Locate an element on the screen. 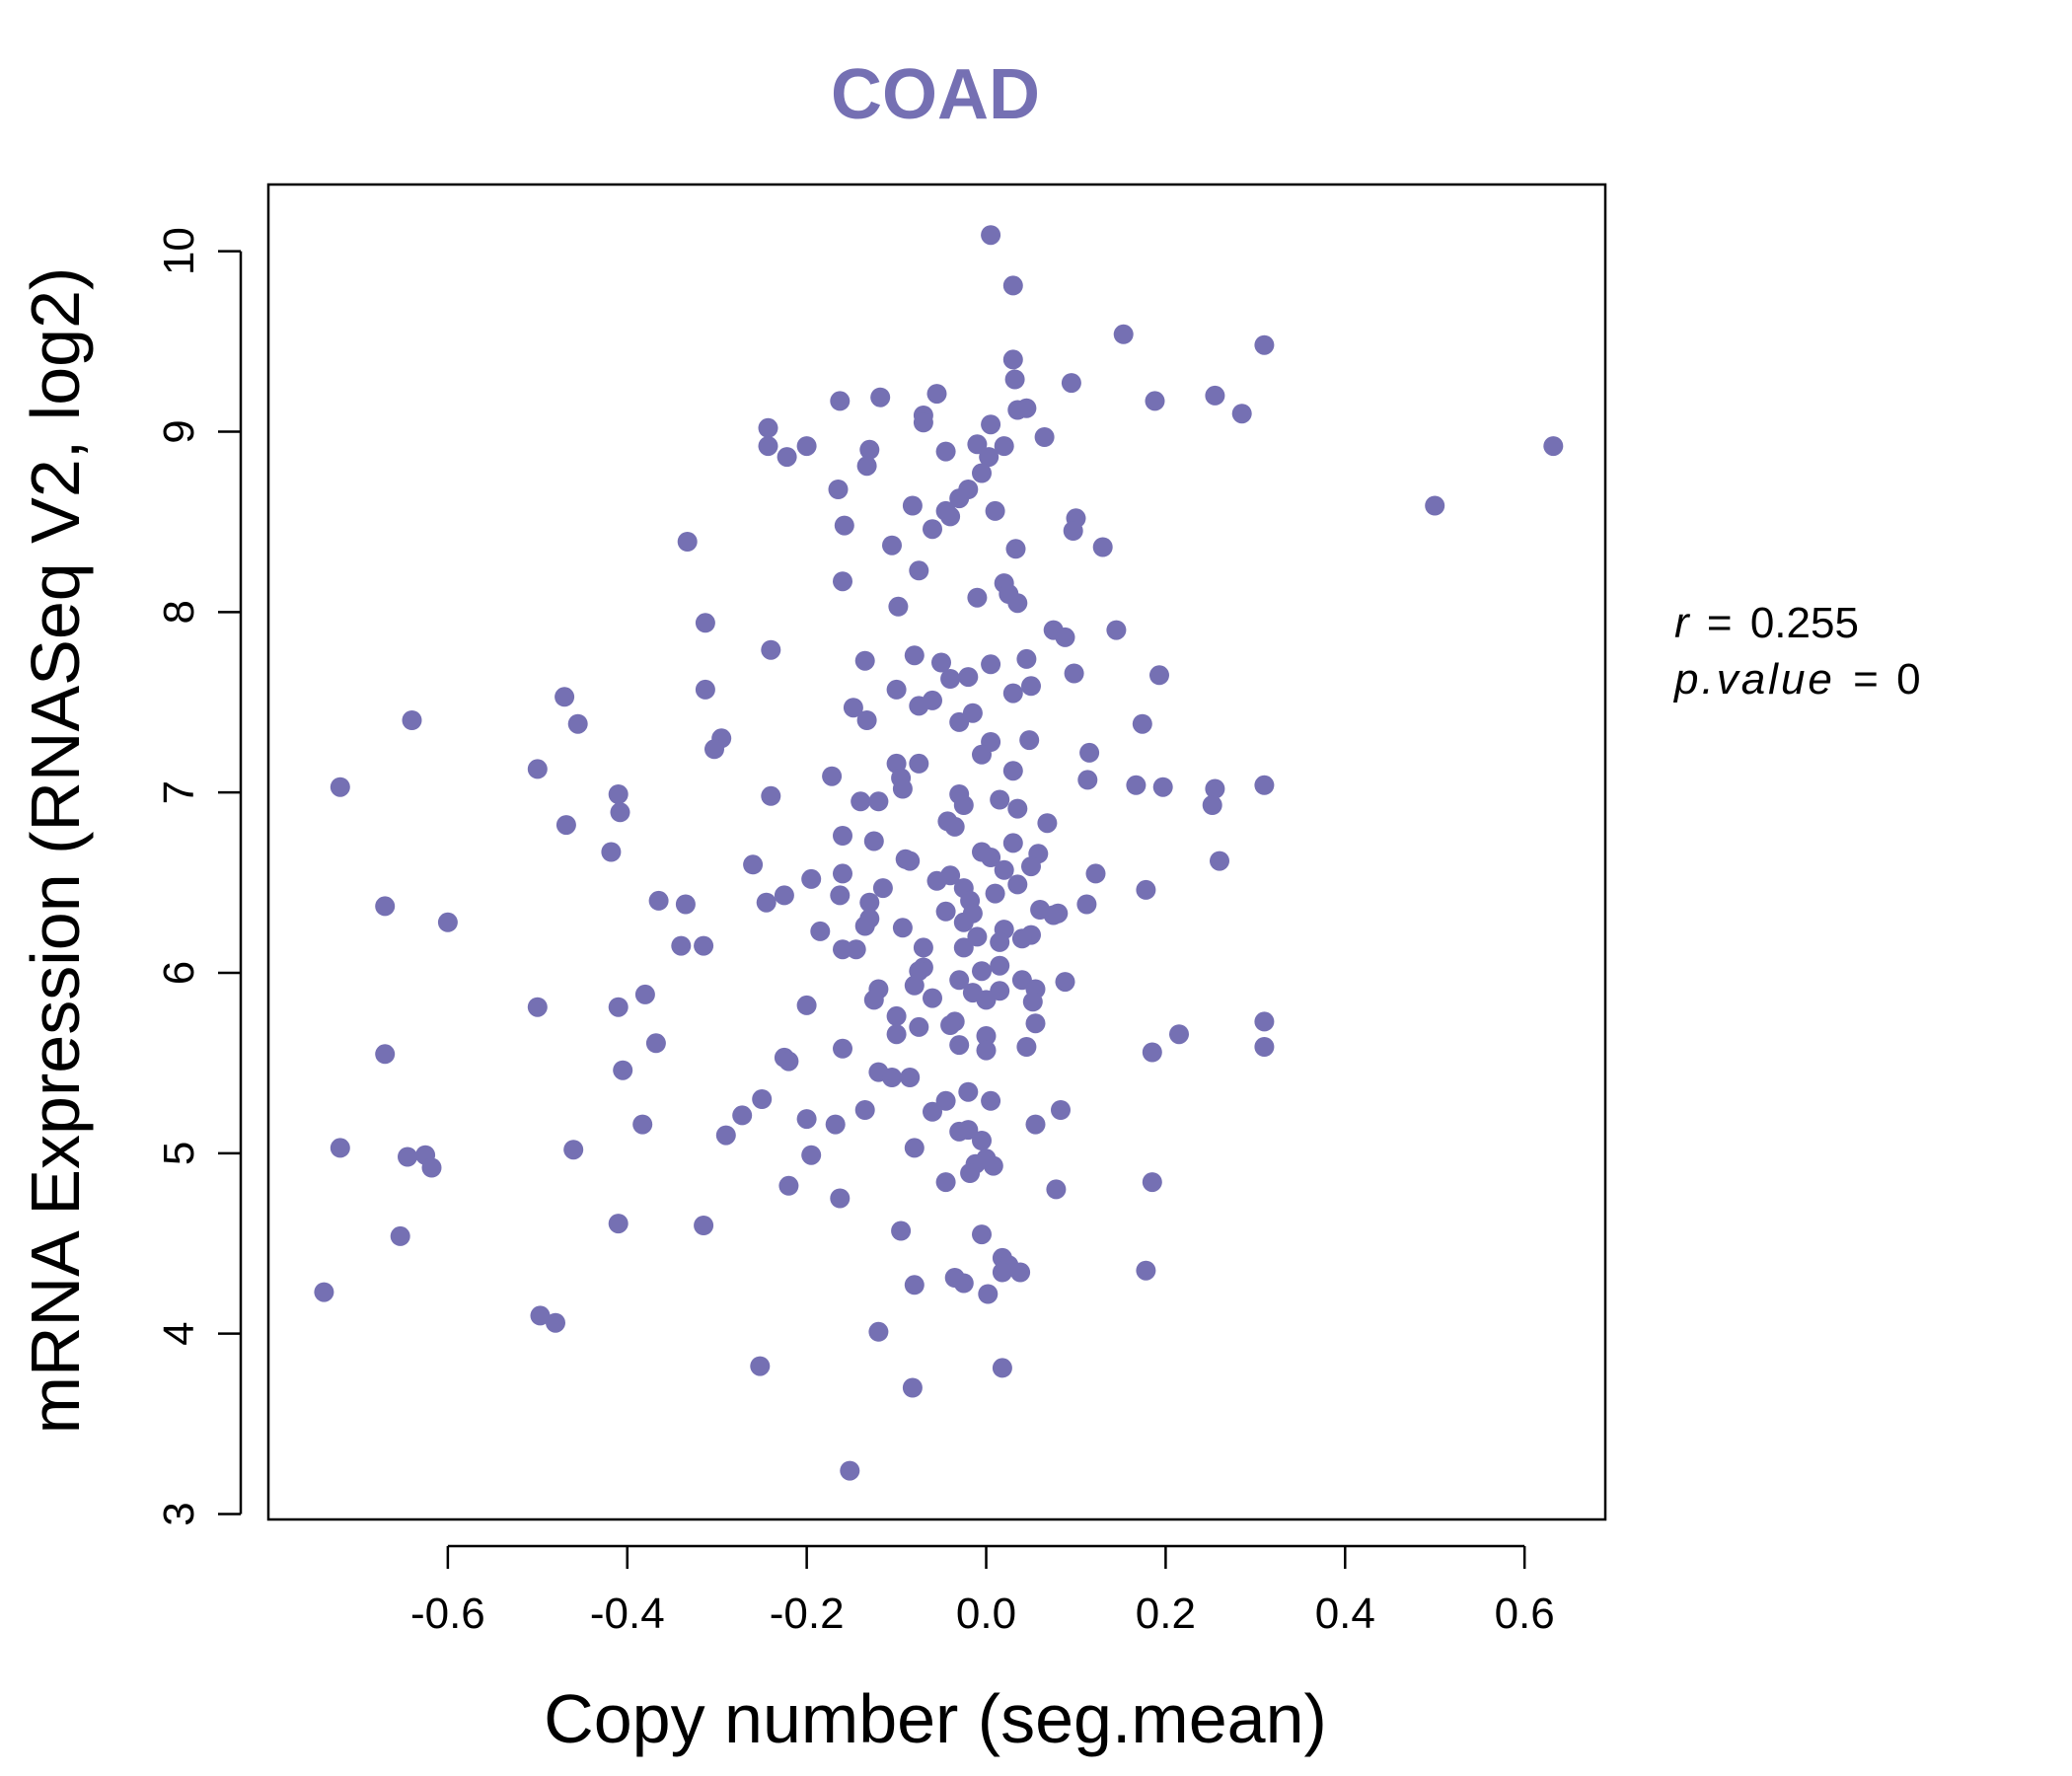 The image size is (2072, 1776). y-tick-label: 6 is located at coordinates (179, 973).